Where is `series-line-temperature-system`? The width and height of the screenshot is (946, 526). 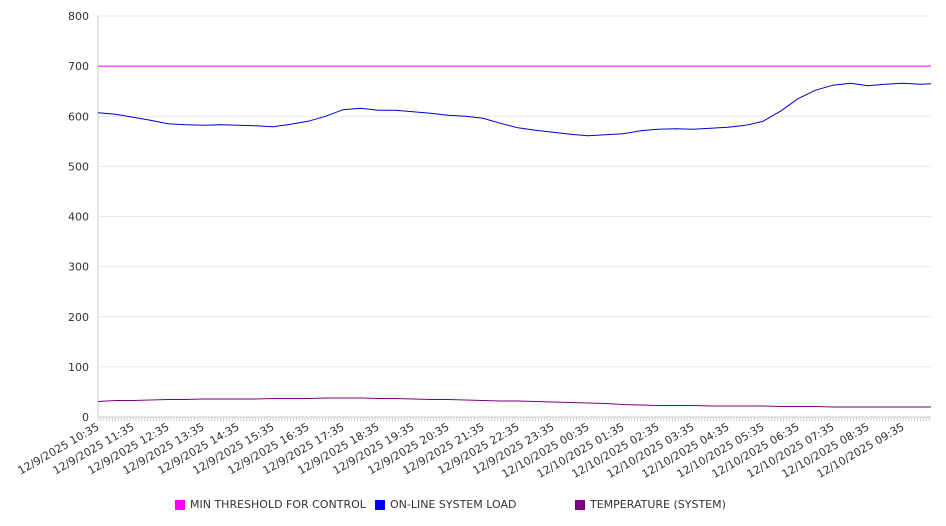
series-line-temperature-system is located at coordinates (514, 402).